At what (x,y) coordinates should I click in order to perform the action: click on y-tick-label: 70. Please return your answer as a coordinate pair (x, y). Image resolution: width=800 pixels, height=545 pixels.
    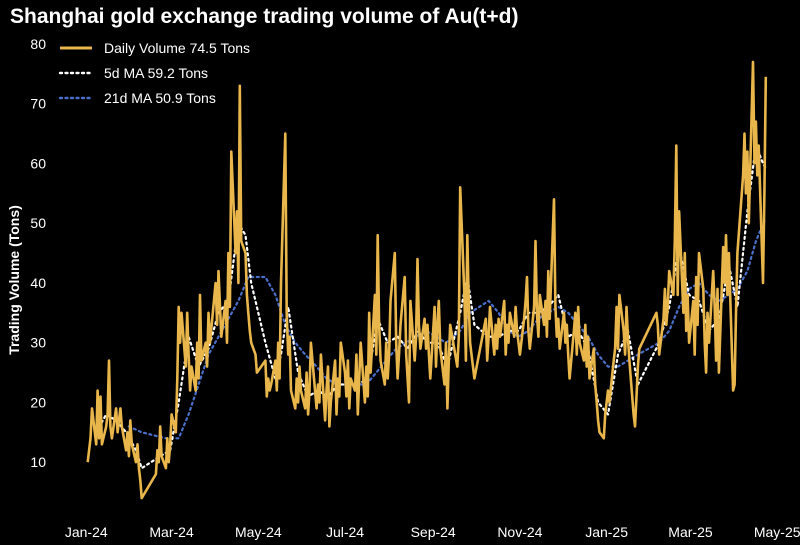
    Looking at the image, I should click on (38, 104).